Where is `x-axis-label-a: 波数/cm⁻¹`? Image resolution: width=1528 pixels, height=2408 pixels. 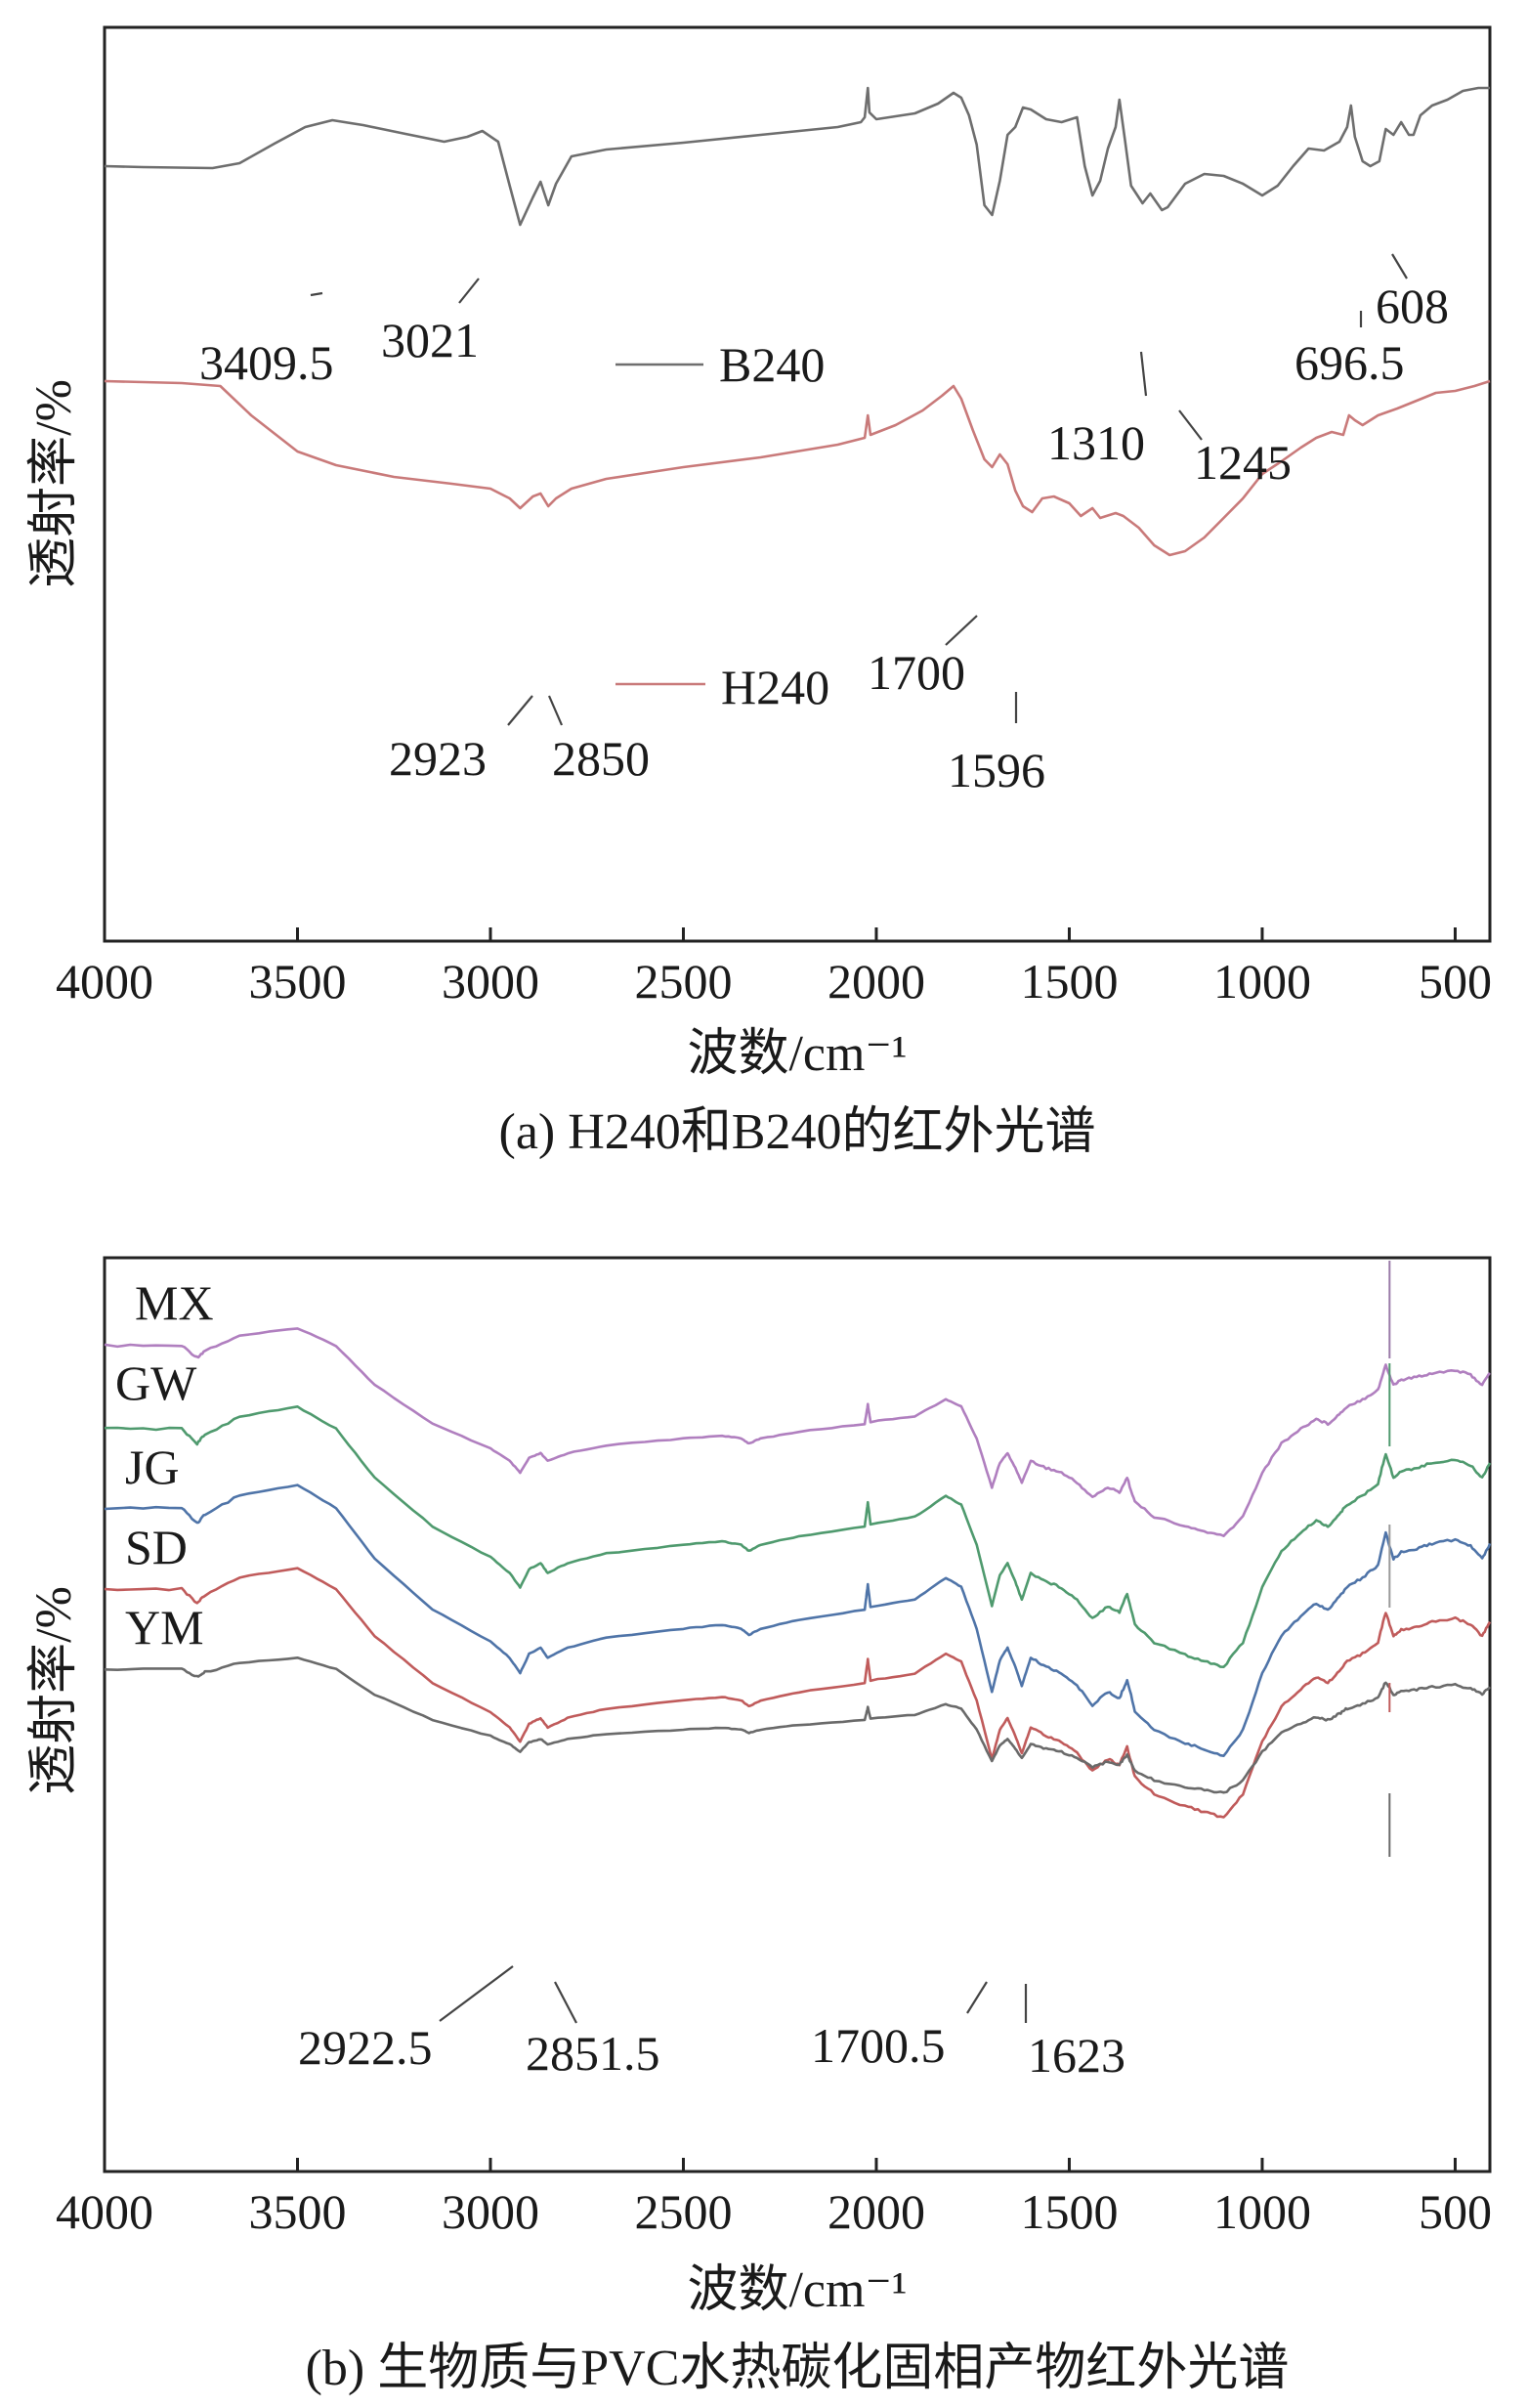
x-axis-label-a: 波数/cm⁻¹ is located at coordinates (797, 1054).